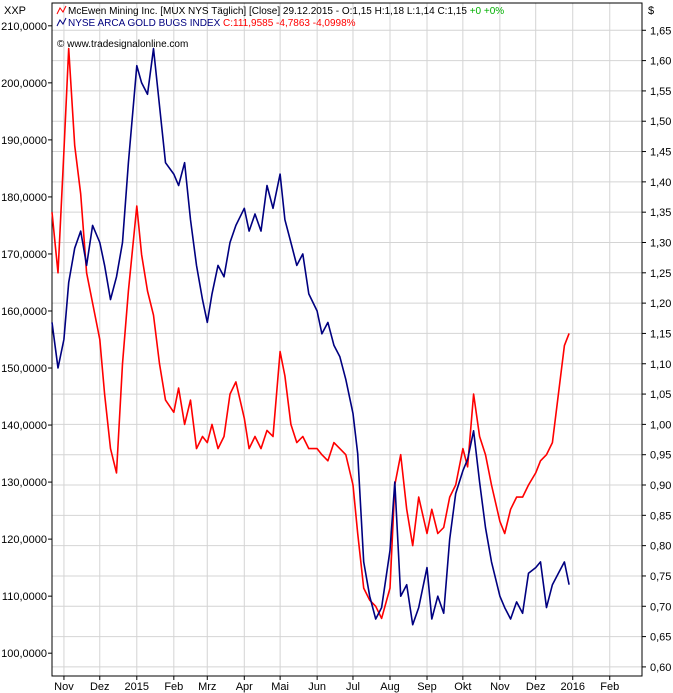 This screenshot has height=693, width=673. What do you see at coordinates (24, 84) in the screenshot?
I see `left-tick-label: 200,0000` at bounding box center [24, 84].